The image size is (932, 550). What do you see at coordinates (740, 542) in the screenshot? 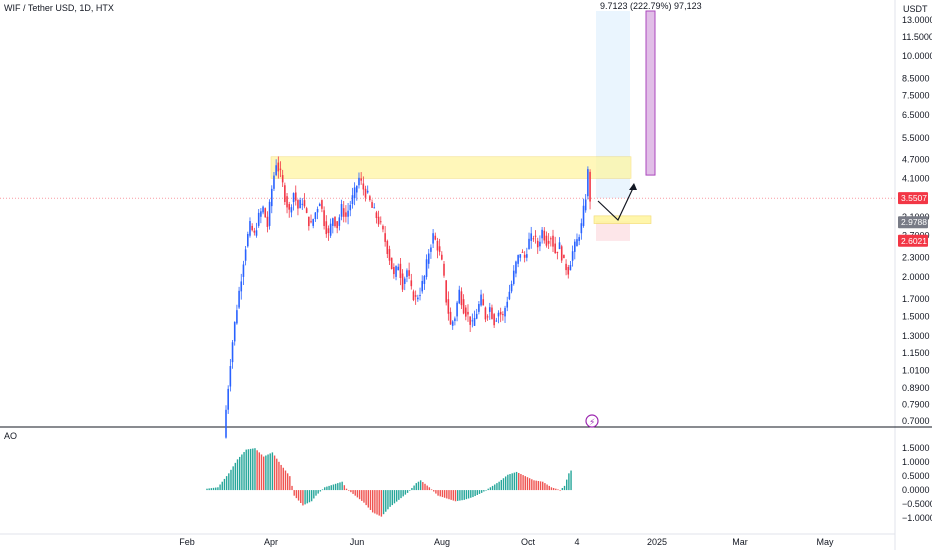
I see `time-tick-label: Mar` at bounding box center [740, 542].